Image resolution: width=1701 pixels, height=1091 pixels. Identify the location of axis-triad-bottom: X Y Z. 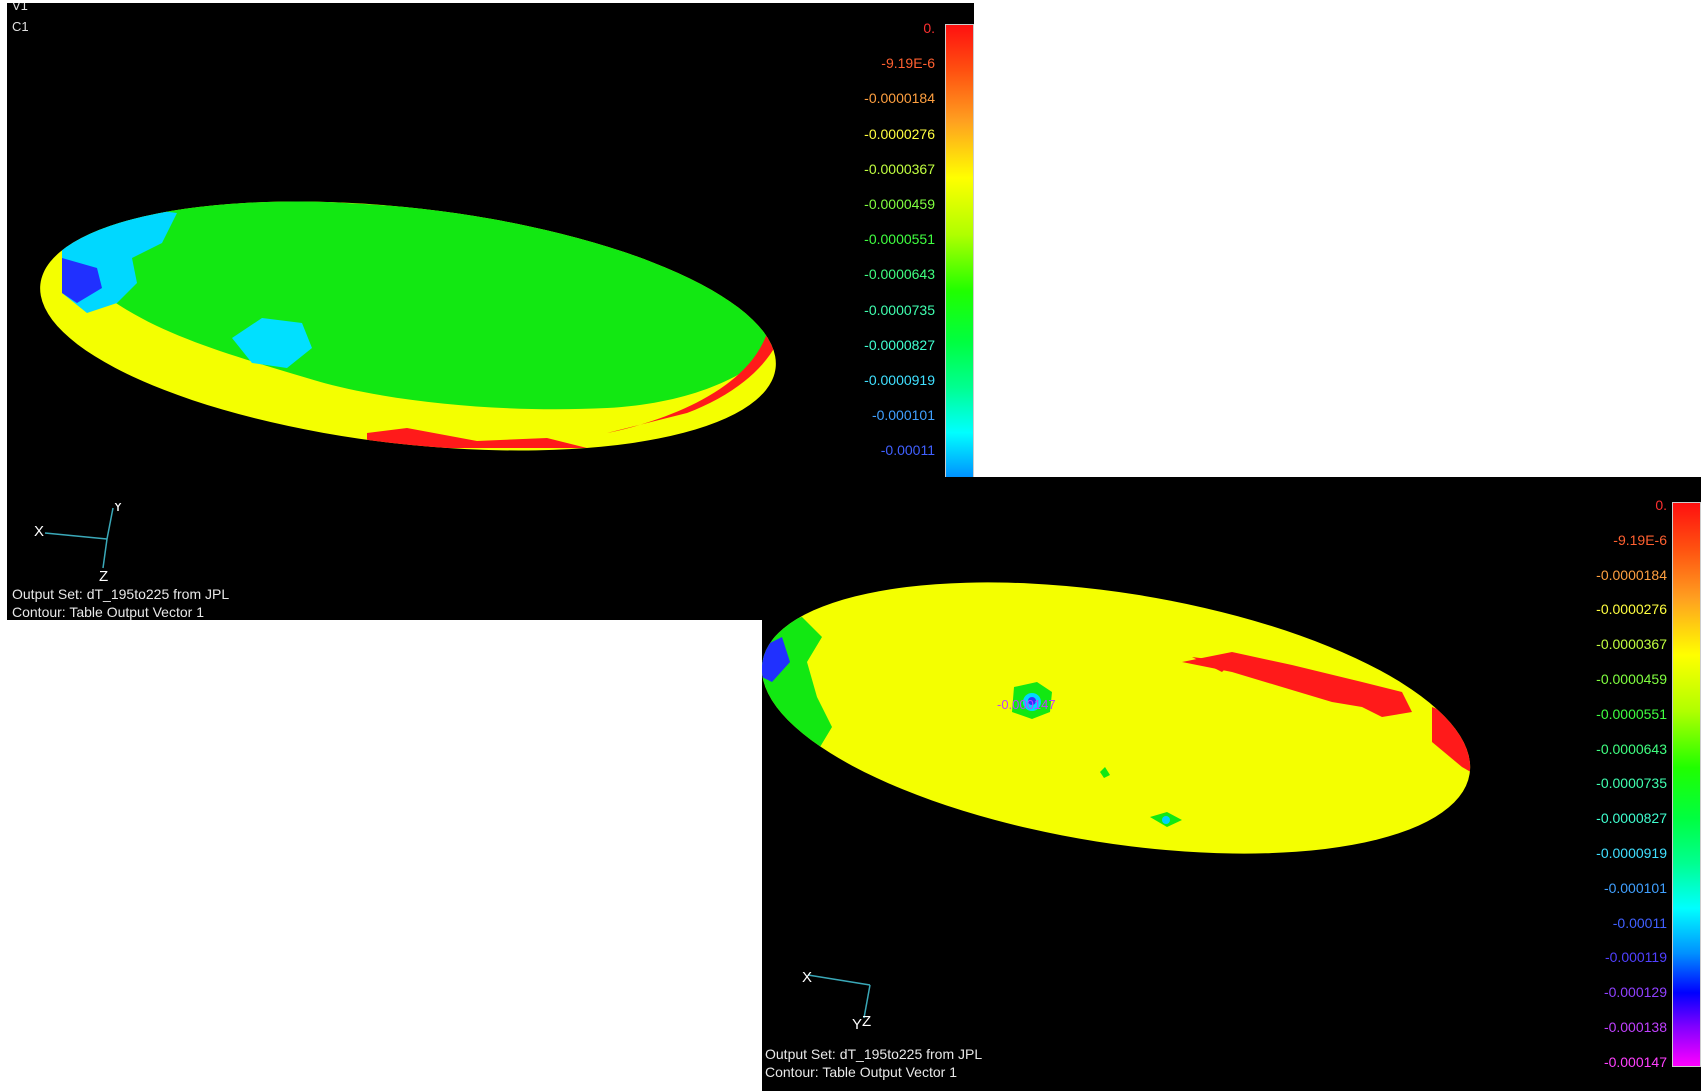
(836, 1001).